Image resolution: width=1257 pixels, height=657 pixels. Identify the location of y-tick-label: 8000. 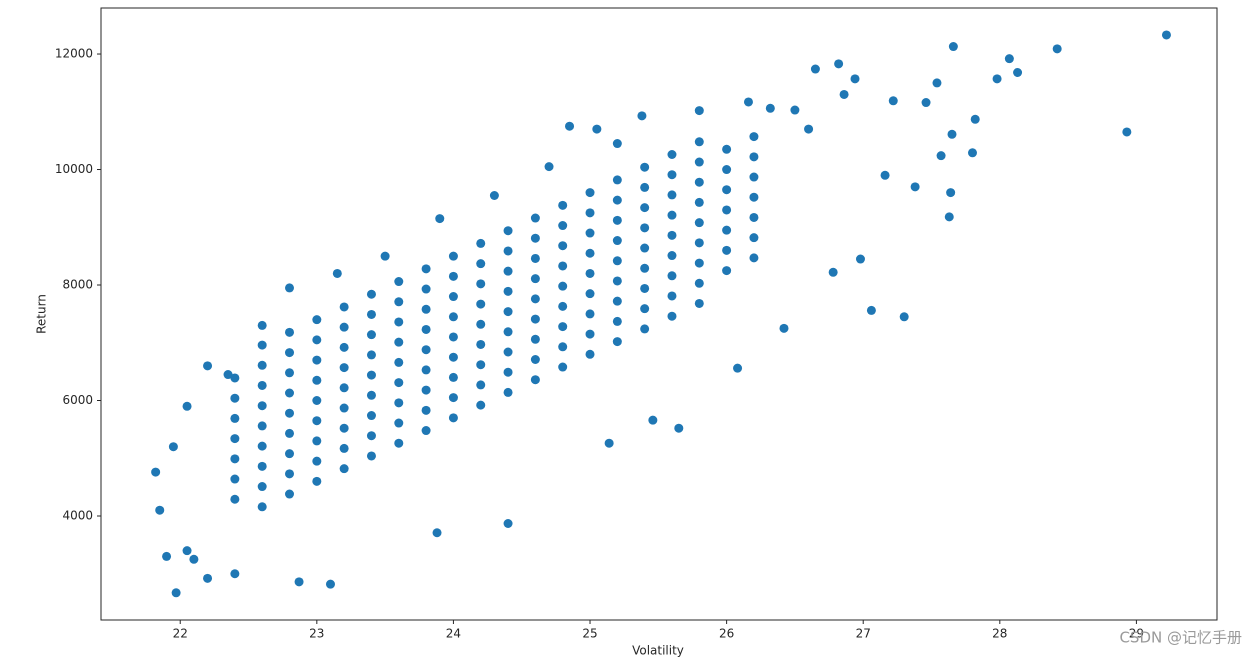
(77, 285).